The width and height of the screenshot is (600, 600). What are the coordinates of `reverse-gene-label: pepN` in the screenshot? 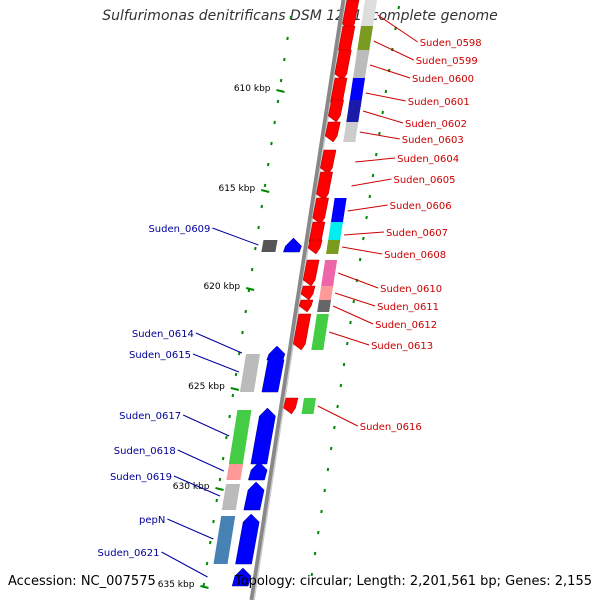 It's located at (152, 520).